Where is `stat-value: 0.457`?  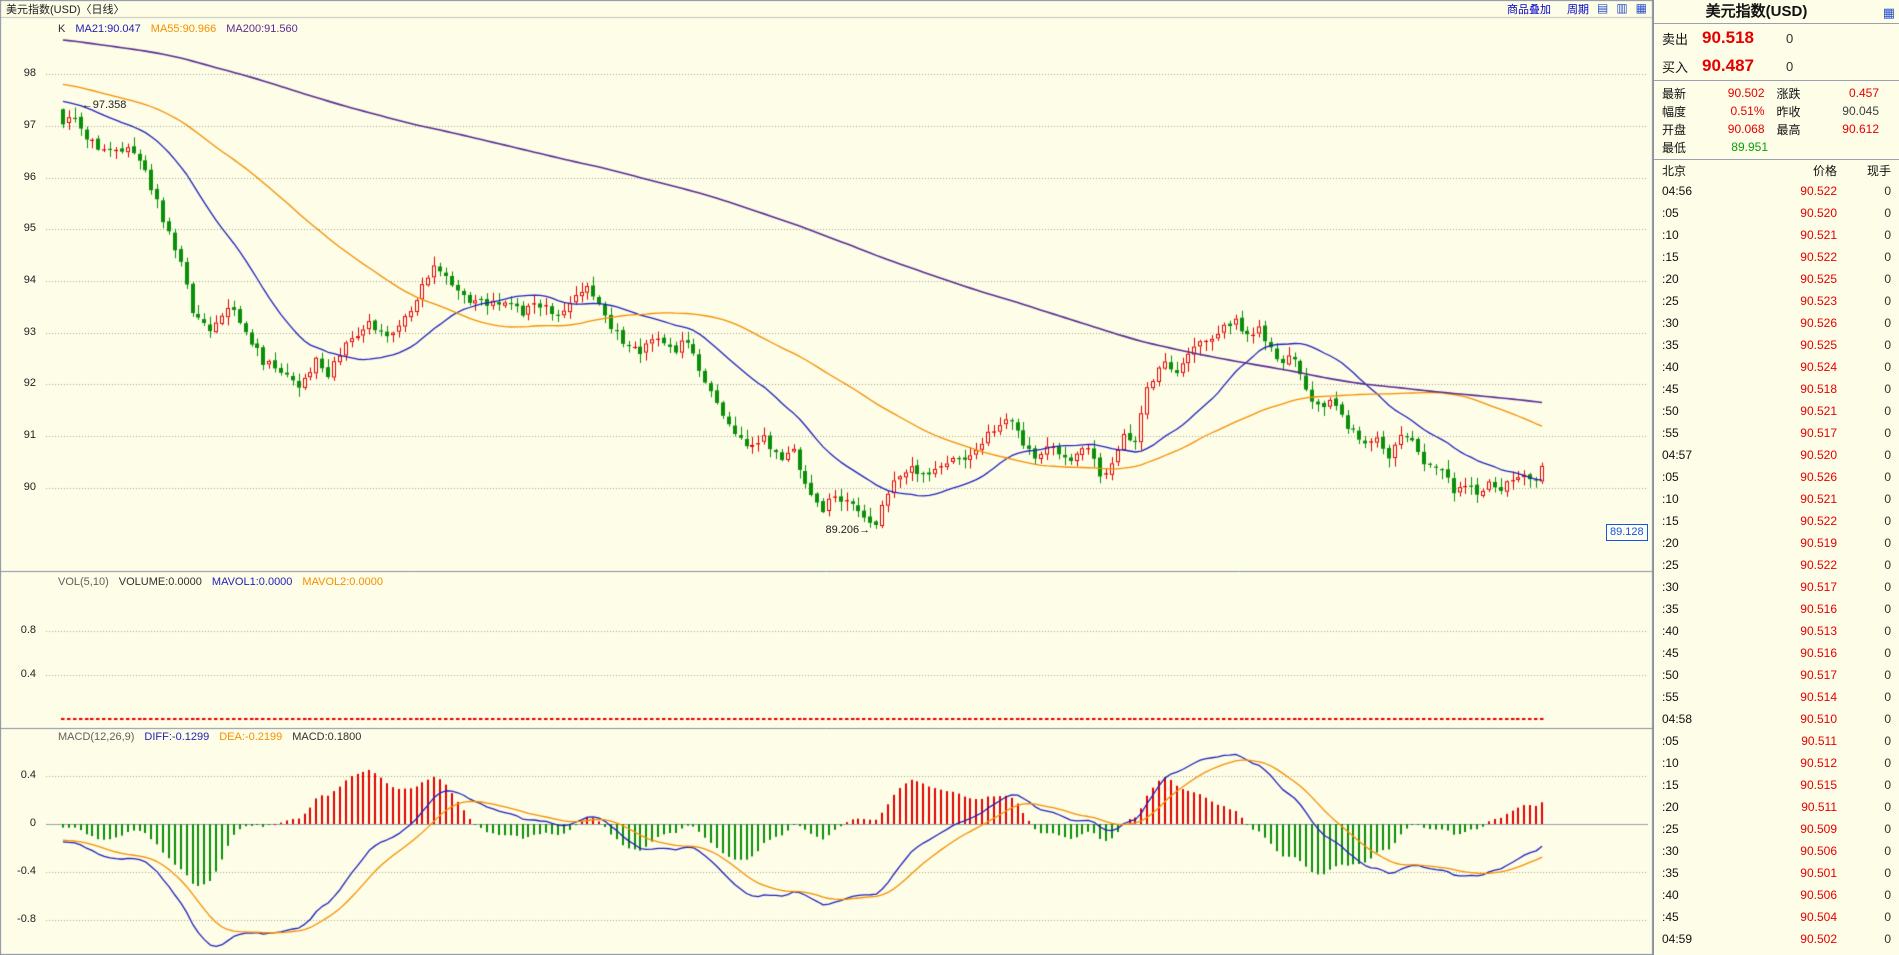 stat-value: 0.457 is located at coordinates (1863, 93).